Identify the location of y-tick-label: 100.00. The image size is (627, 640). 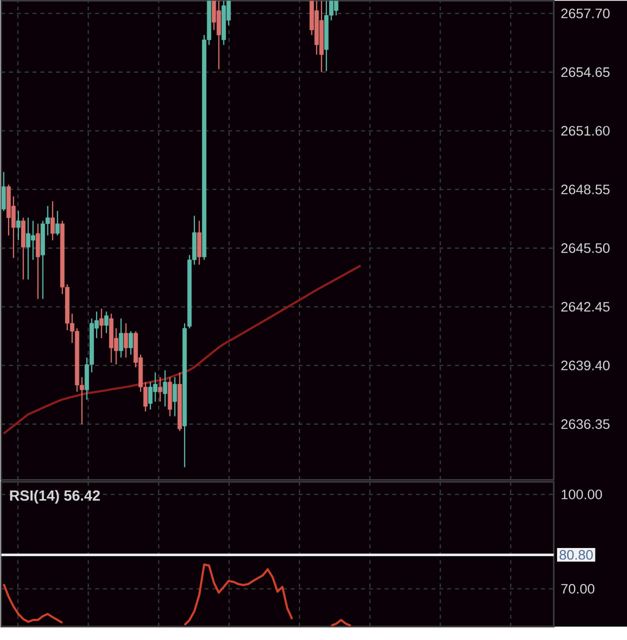
(582, 495).